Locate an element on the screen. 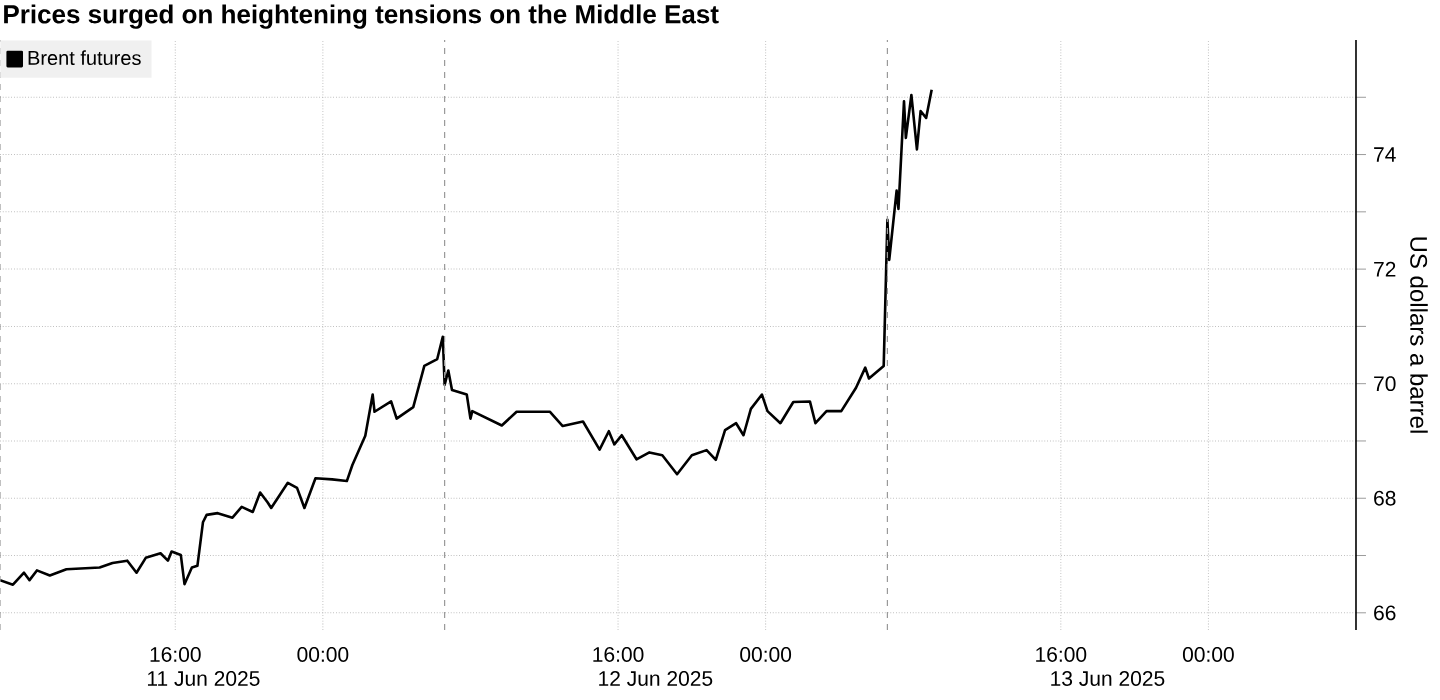 The image size is (1440, 700). y-tick-label: 68 is located at coordinates (1385, 498).